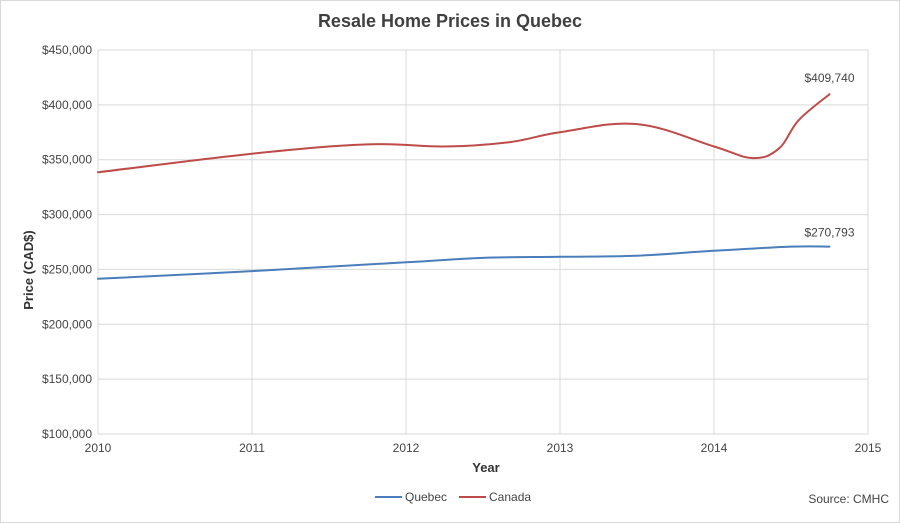  I want to click on y-tick-label: $150,000, so click(67, 379).